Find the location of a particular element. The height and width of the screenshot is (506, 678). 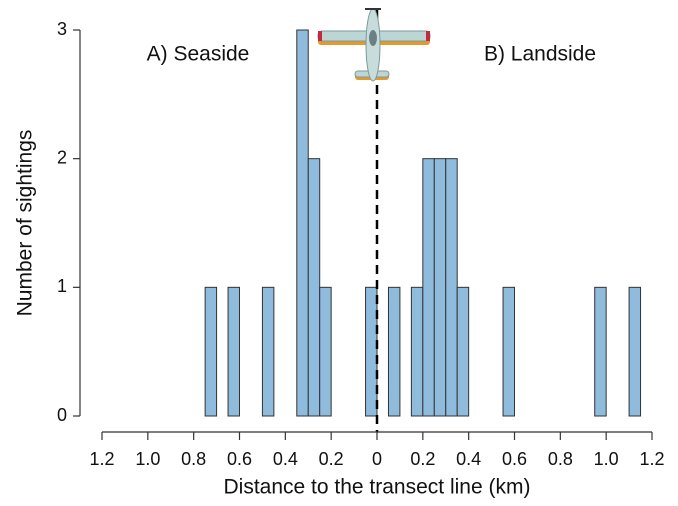

airplane-icon is located at coordinates (374, 45).